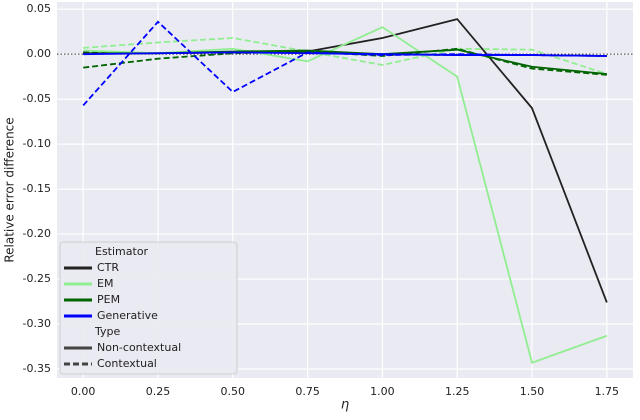 Image resolution: width=640 pixels, height=420 pixels. Describe the element at coordinates (37, 188) in the screenshot. I see `y-tick-label: -0.15` at that location.